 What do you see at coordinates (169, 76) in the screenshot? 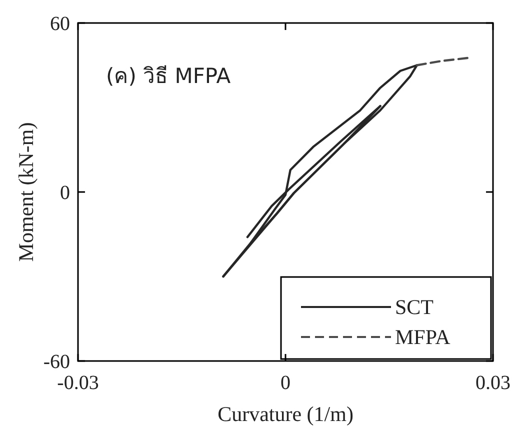
I see `annotation: (ค) วิธี MFPA` at bounding box center [169, 76].